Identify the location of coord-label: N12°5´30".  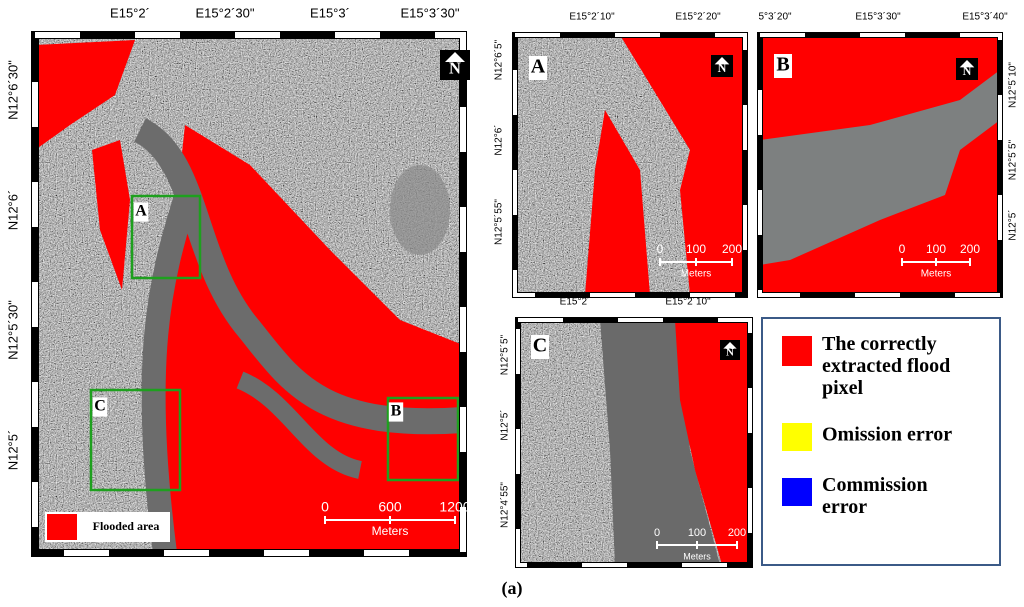
(12, 330).